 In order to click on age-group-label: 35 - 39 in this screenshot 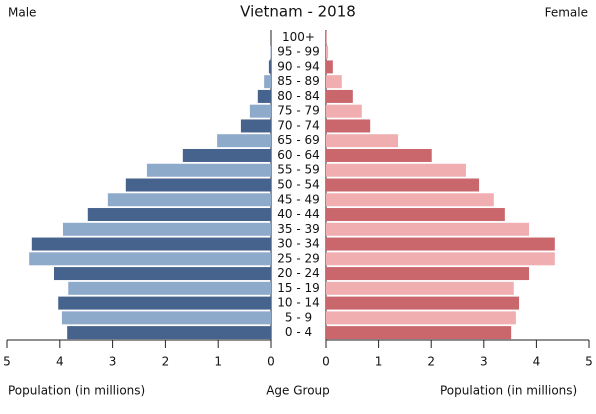, I will do `click(298, 229)`.